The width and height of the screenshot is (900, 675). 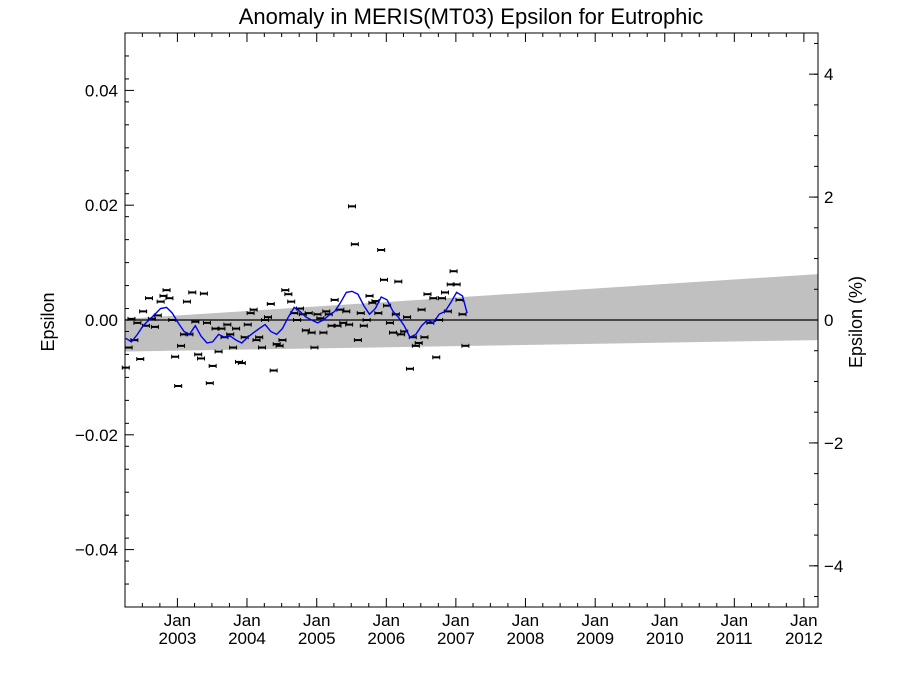 What do you see at coordinates (828, 197) in the screenshot?
I see `y-tick-label-right: 2` at bounding box center [828, 197].